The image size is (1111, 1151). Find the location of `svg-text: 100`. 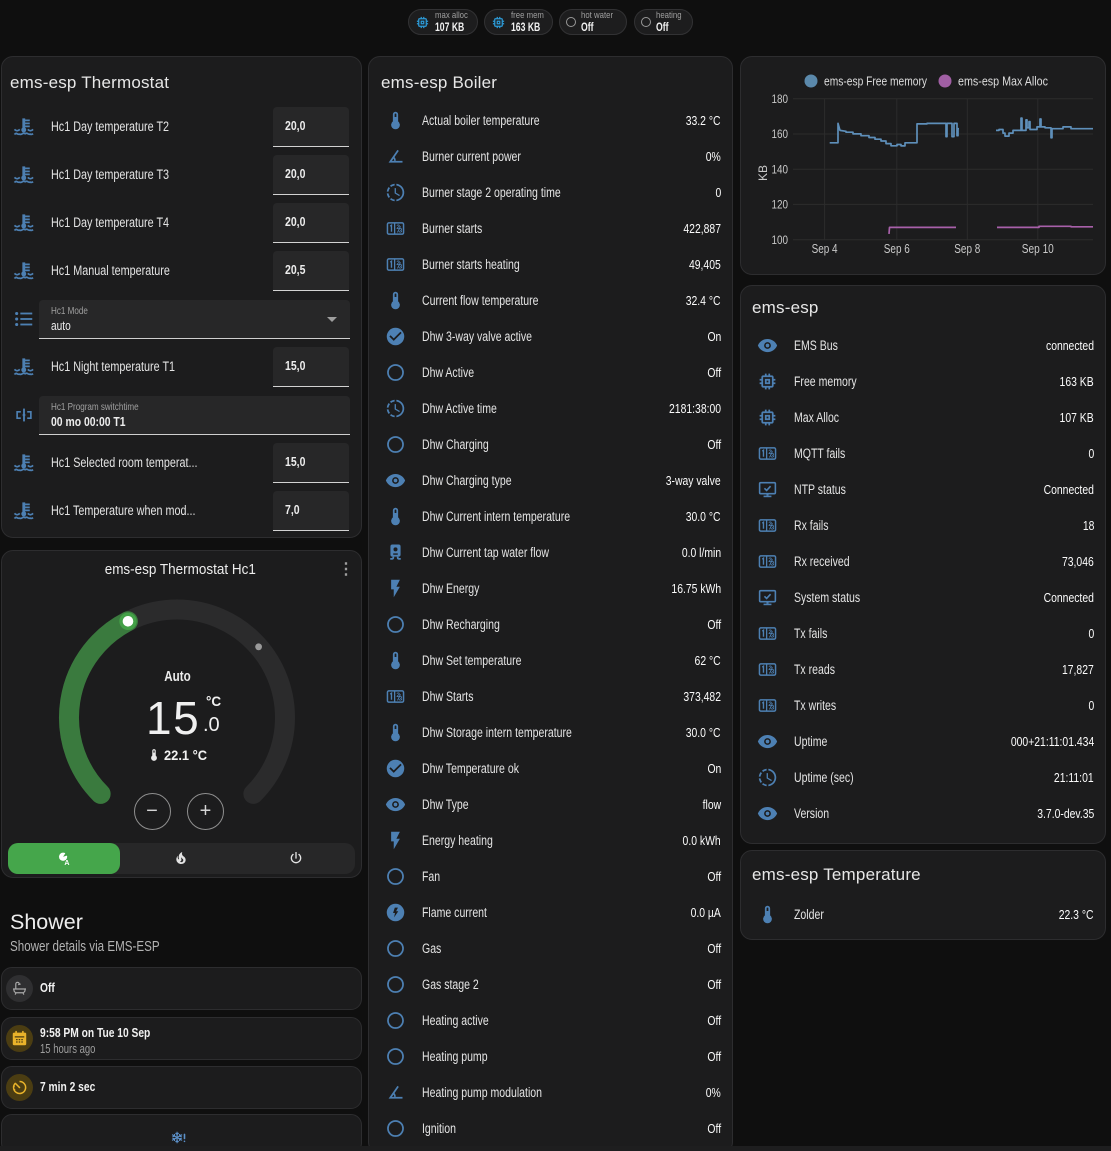

svg-text: 100 is located at coordinates (780, 240).